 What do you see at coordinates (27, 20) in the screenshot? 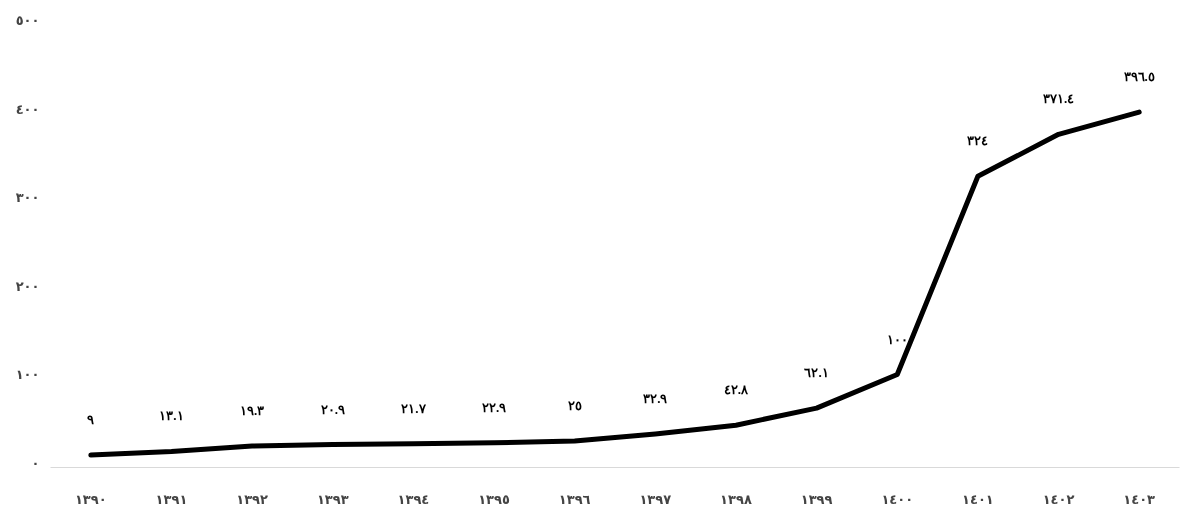
I see `y-tick-label: ٥٠٠` at bounding box center [27, 20].